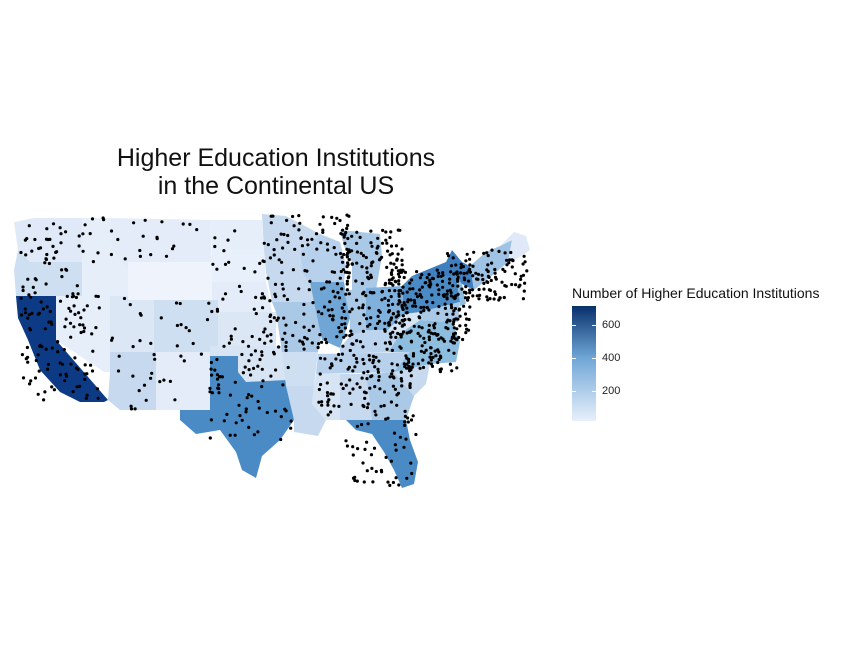 The width and height of the screenshot is (846, 649). What do you see at coordinates (132, 381) in the screenshot?
I see `state-arizona` at bounding box center [132, 381].